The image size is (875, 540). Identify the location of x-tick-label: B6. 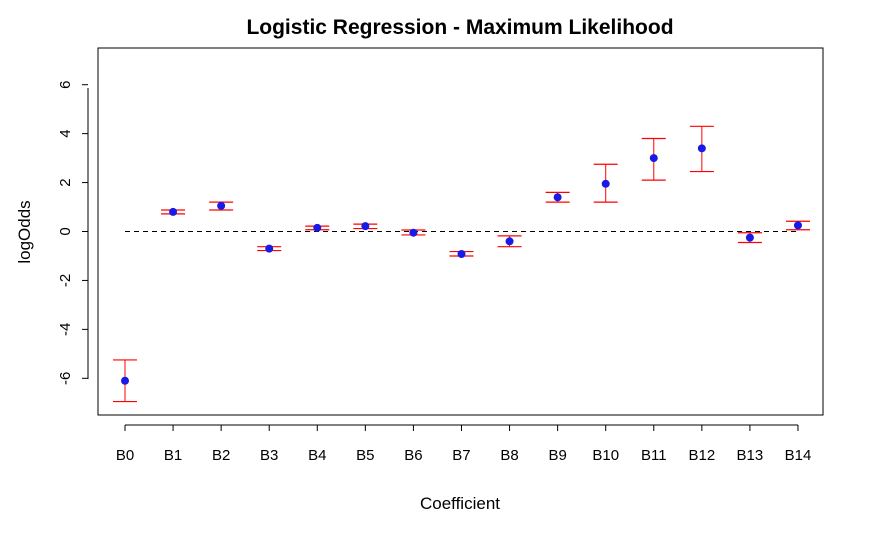
(413, 455).